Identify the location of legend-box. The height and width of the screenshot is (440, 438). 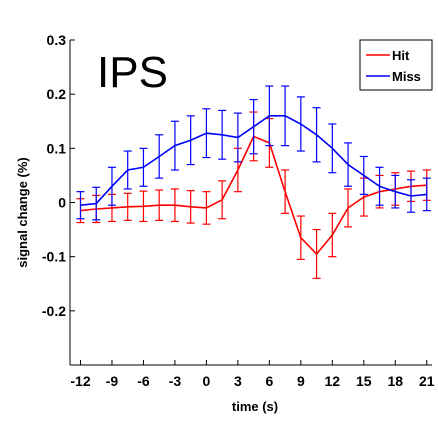
(396, 65).